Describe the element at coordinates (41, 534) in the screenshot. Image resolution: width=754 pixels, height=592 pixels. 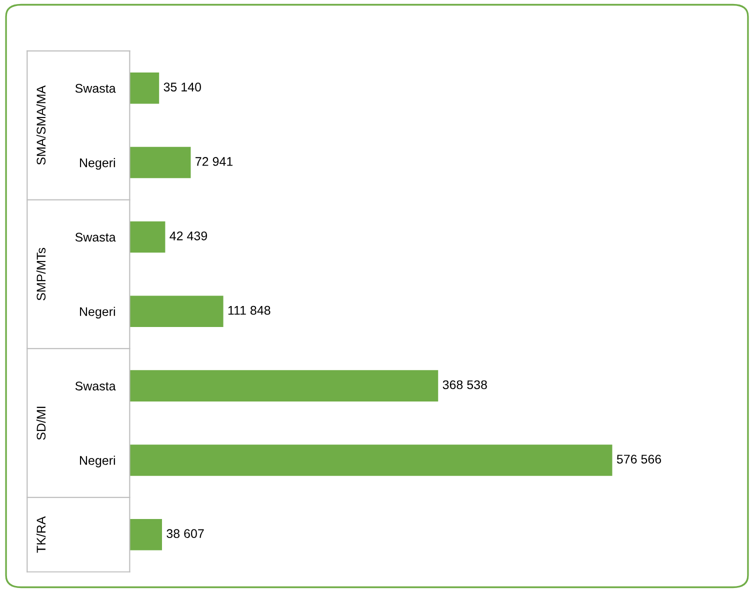
I see `text: TK/RA` at that location.